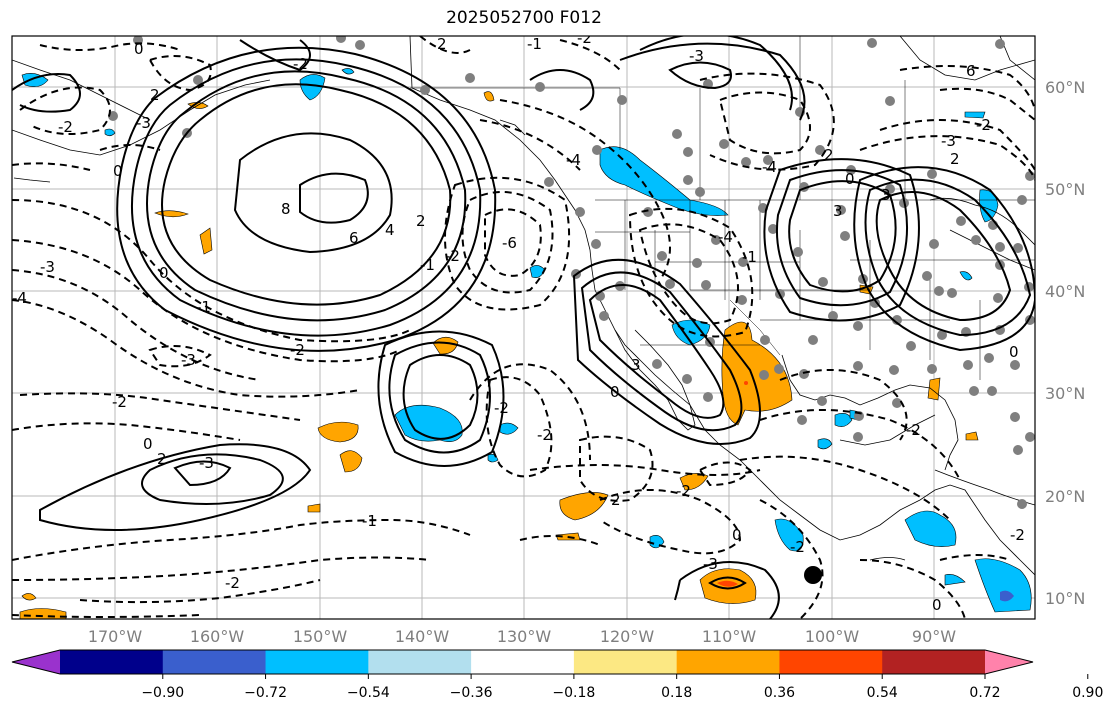 This screenshot has width=1105, height=712. Describe the element at coordinates (573, 693) in the screenshot. I see `colorbar-tick-label: −0.18` at that location.